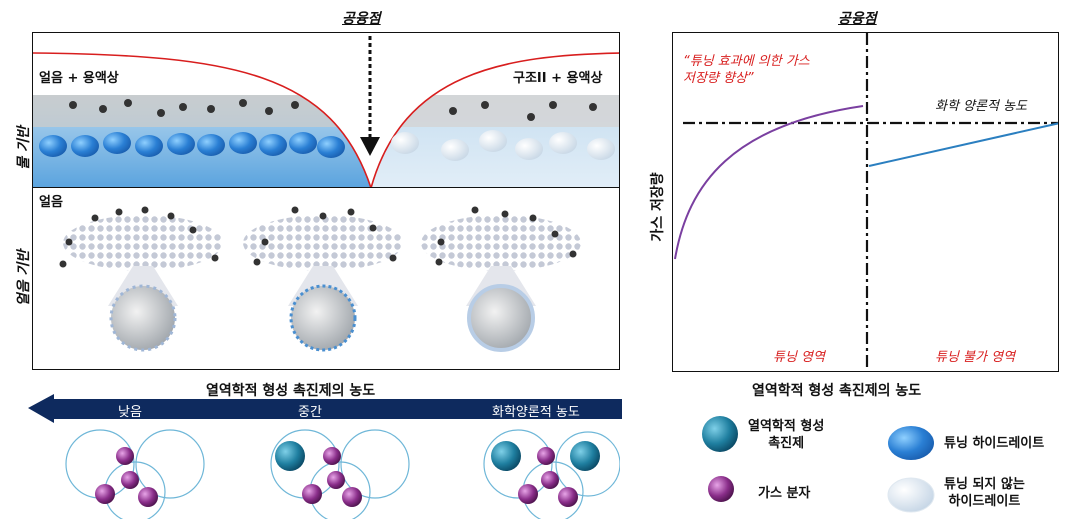  Describe the element at coordinates (51, 202) in the screenshot. I see `ice-label: 얼음` at that location.